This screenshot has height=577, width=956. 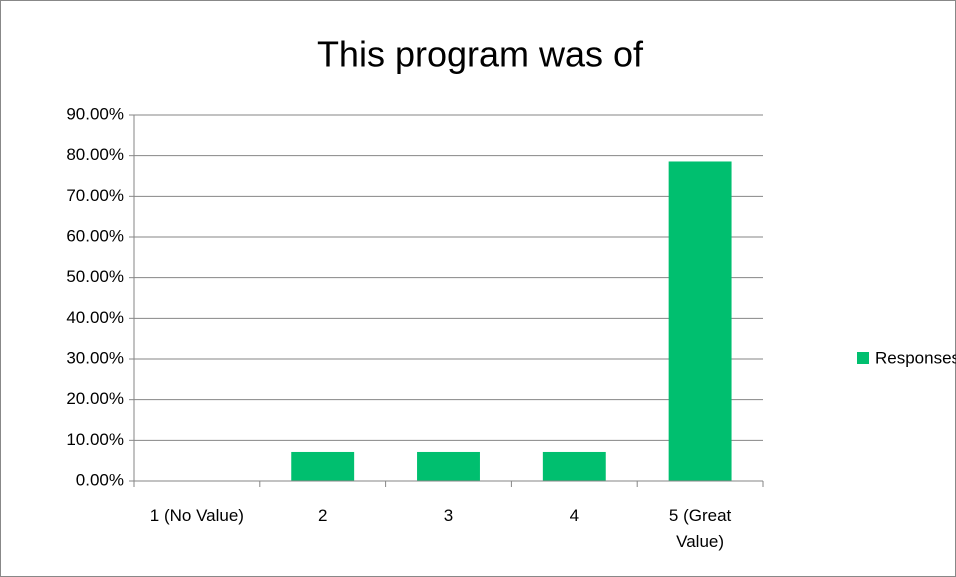 I want to click on y-tick-label: 90.00%, so click(x=95, y=113).